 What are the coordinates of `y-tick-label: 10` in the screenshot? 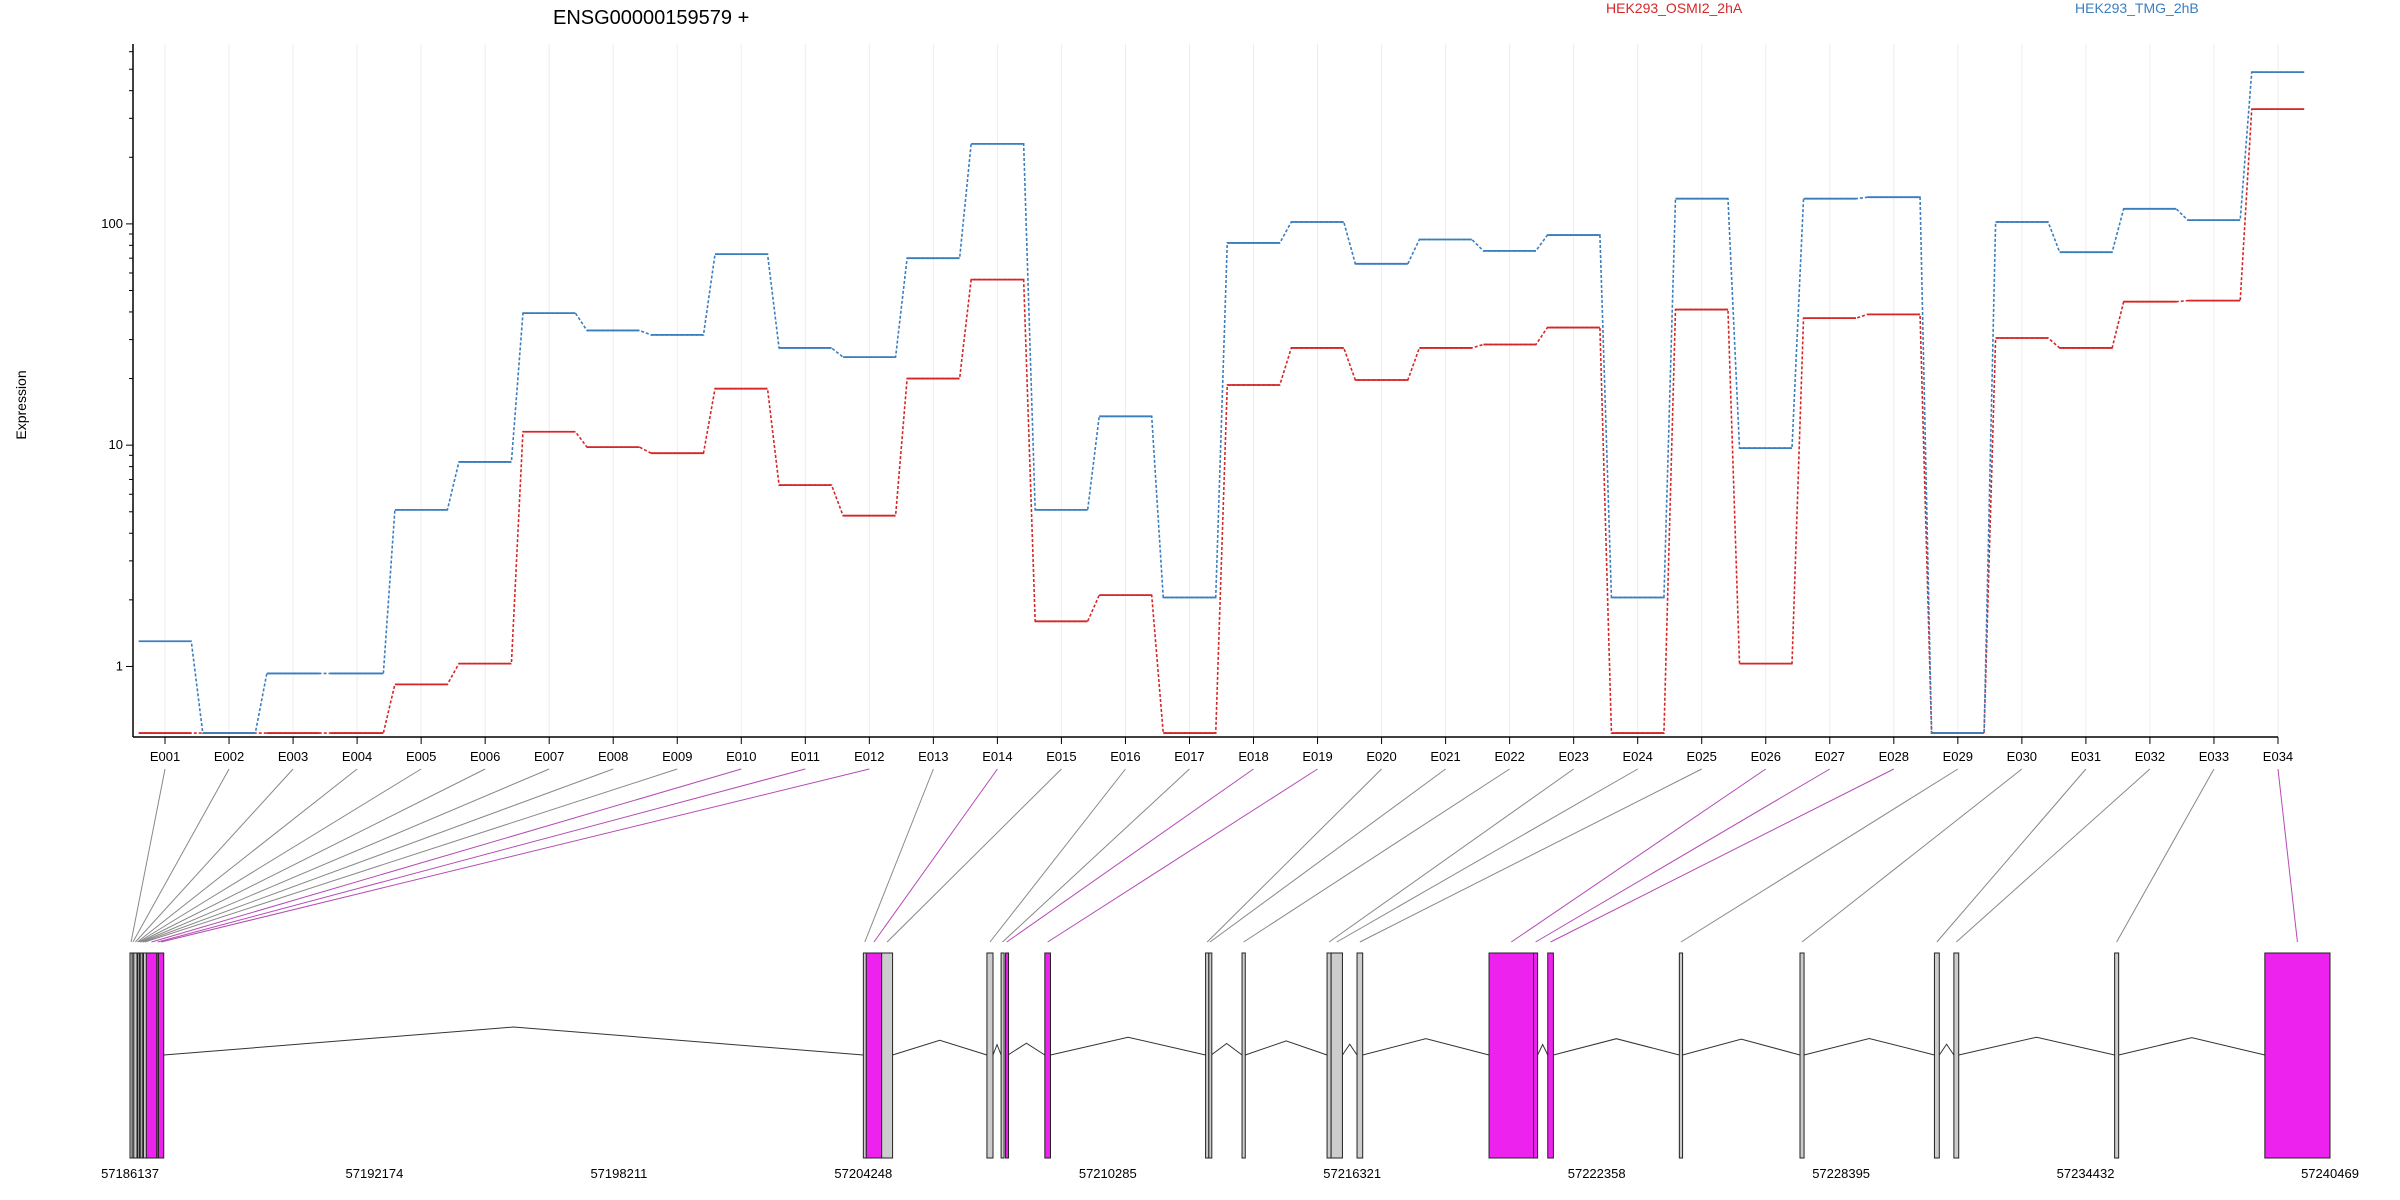 It's located at (116, 444).